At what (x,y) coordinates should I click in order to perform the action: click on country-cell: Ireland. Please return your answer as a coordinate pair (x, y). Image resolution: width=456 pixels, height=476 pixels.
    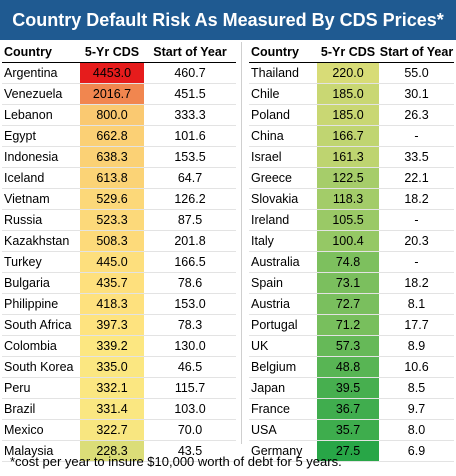
    Looking at the image, I should click on (270, 220).